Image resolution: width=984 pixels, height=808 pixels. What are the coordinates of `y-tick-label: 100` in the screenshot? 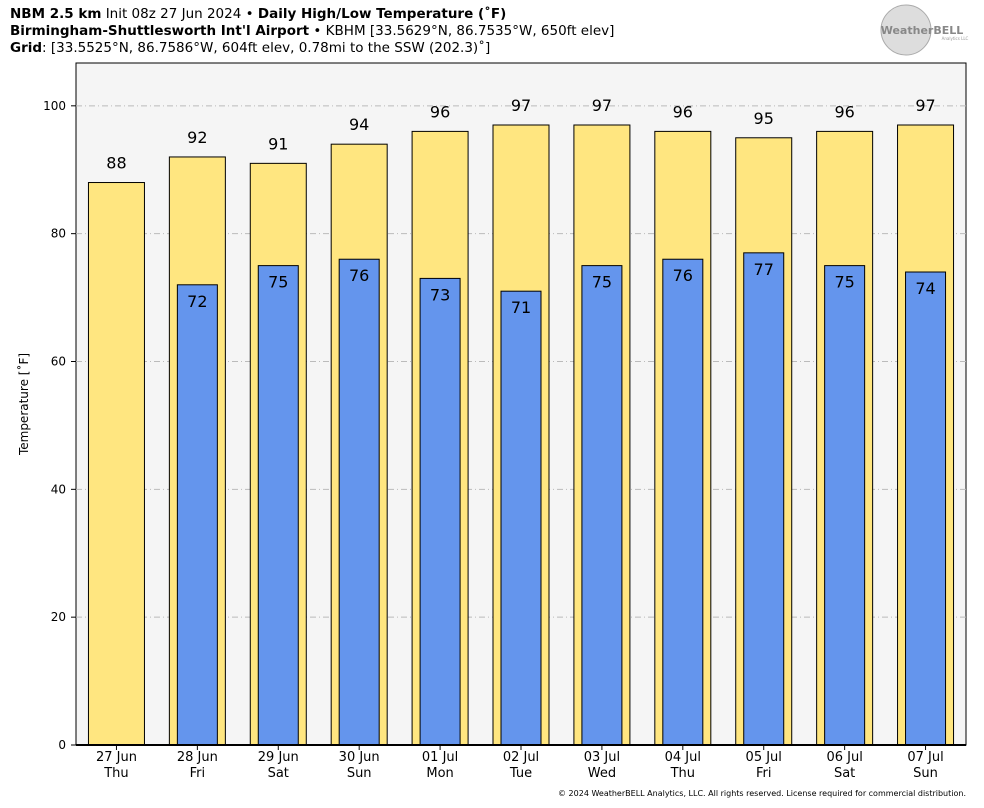 It's located at (54, 106).